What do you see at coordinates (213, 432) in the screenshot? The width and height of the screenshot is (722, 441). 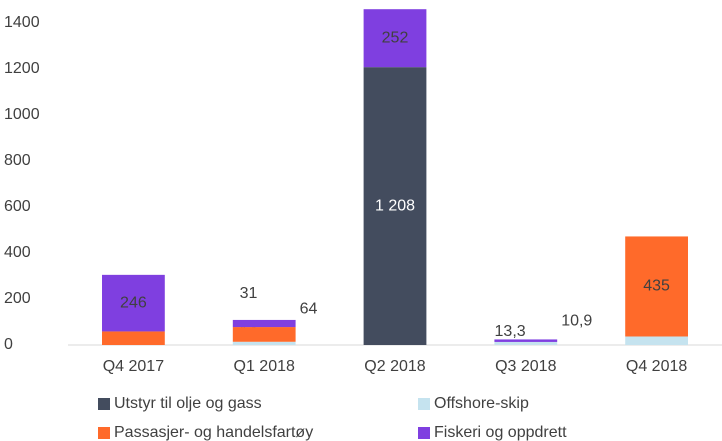 I see `legend-label: Passasjer- og handelsfartøy` at bounding box center [213, 432].